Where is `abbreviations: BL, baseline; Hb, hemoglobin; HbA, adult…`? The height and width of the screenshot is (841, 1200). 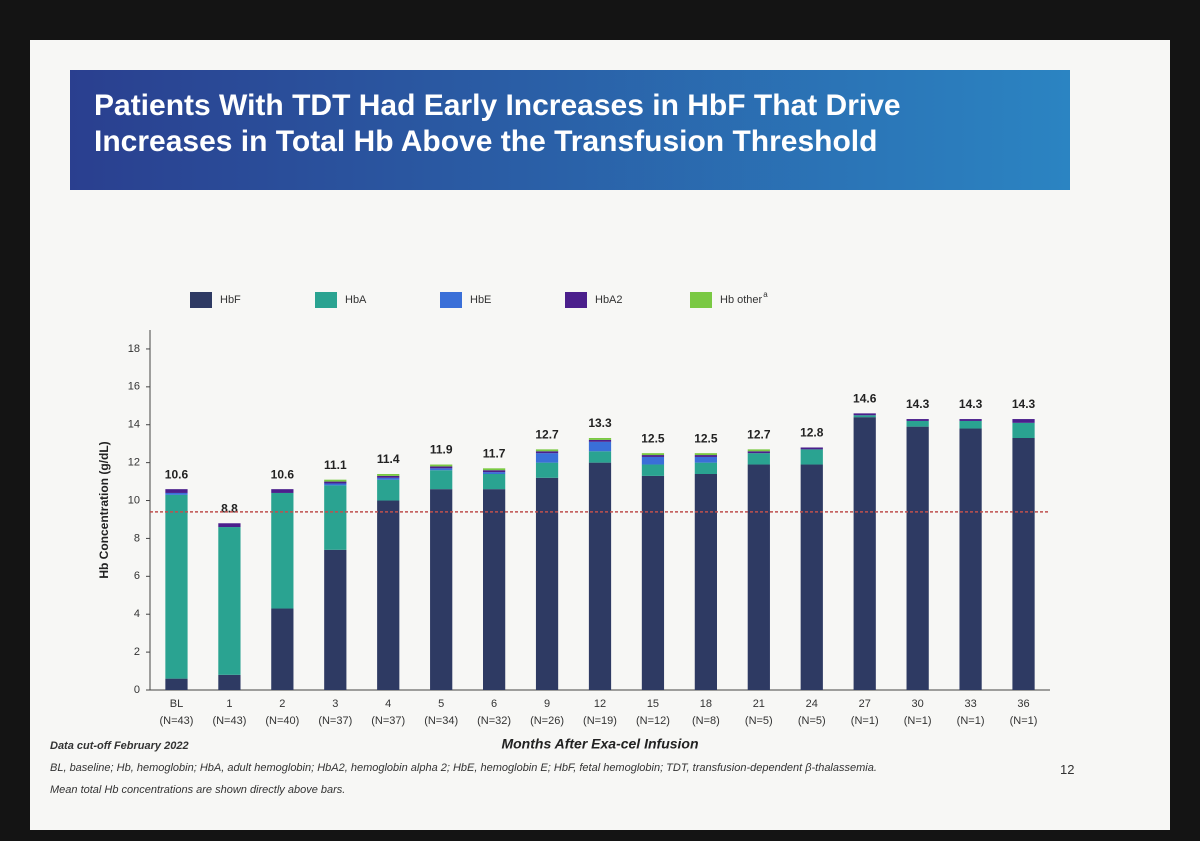
abbreviations: BL, baseline; Hb, hemoglobin; HbA, adult… is located at coordinates (463, 768).